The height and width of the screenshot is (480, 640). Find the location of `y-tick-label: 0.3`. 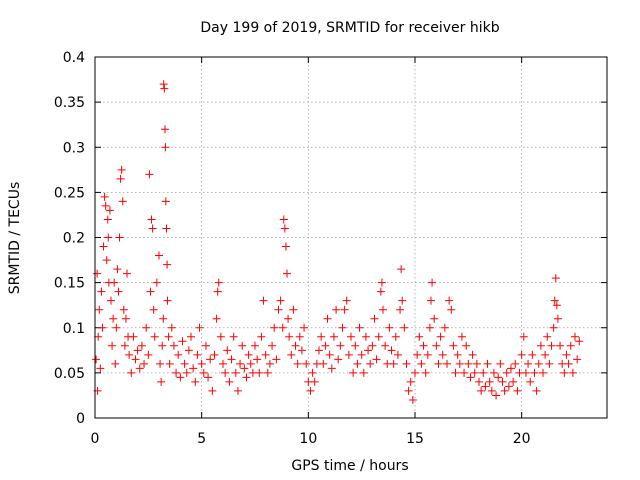

y-tick-label: 0.3 is located at coordinates (74, 148).